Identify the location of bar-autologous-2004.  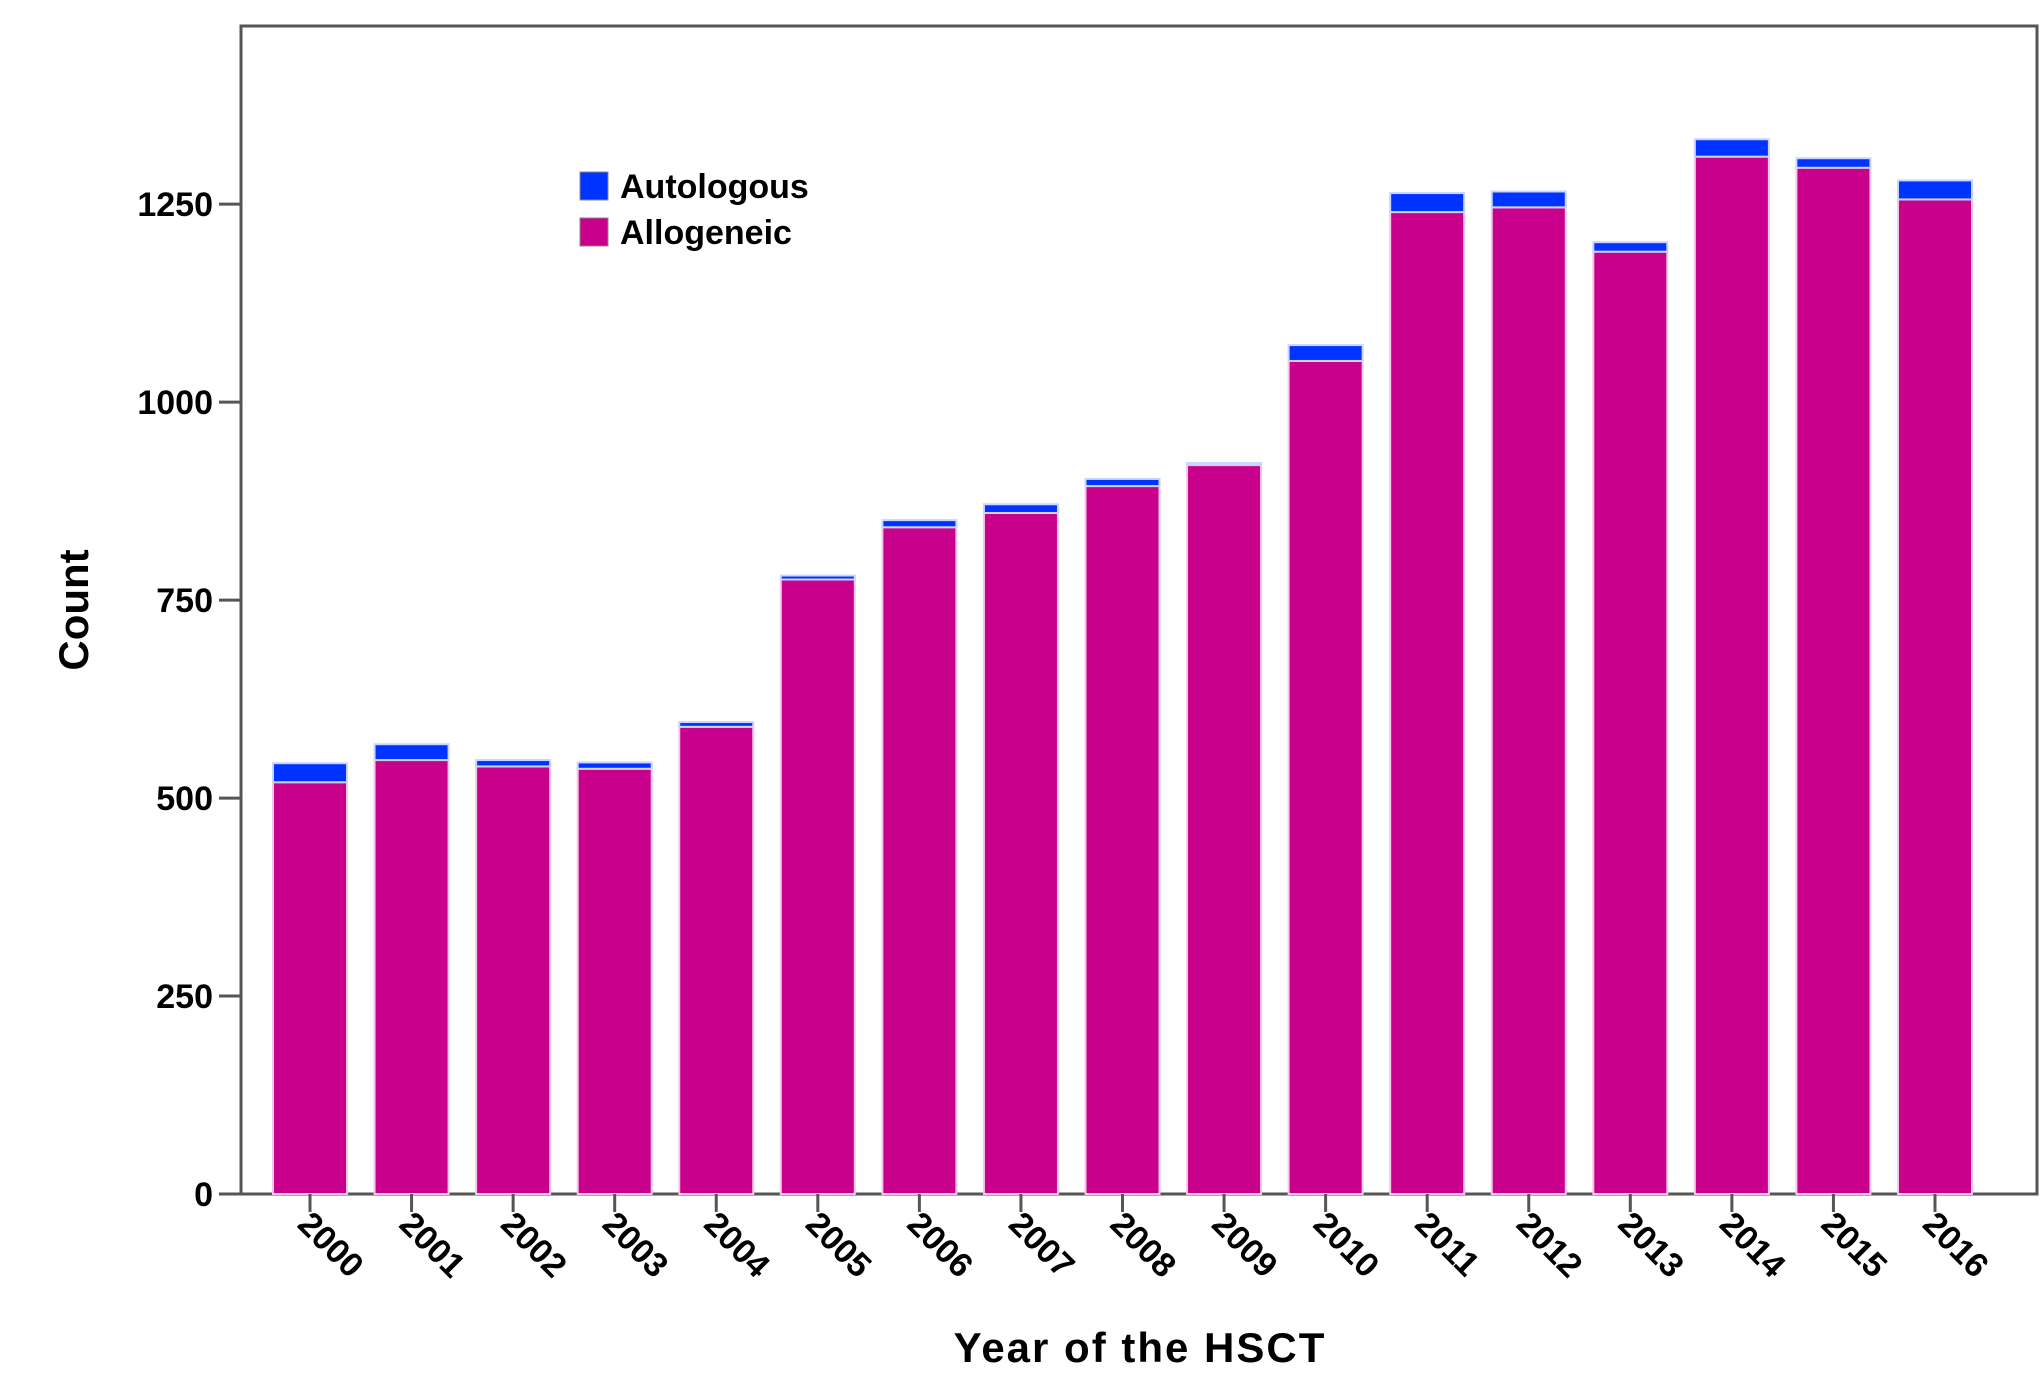
(716, 724).